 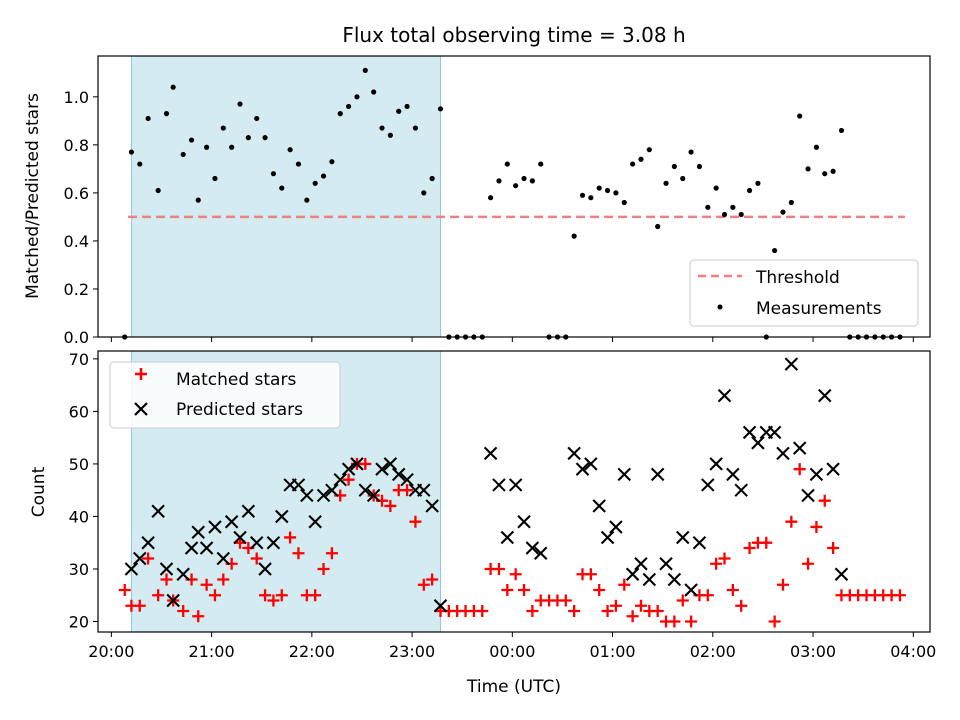 I want to click on bottom-y-tick-label: 50, so click(x=79, y=464).